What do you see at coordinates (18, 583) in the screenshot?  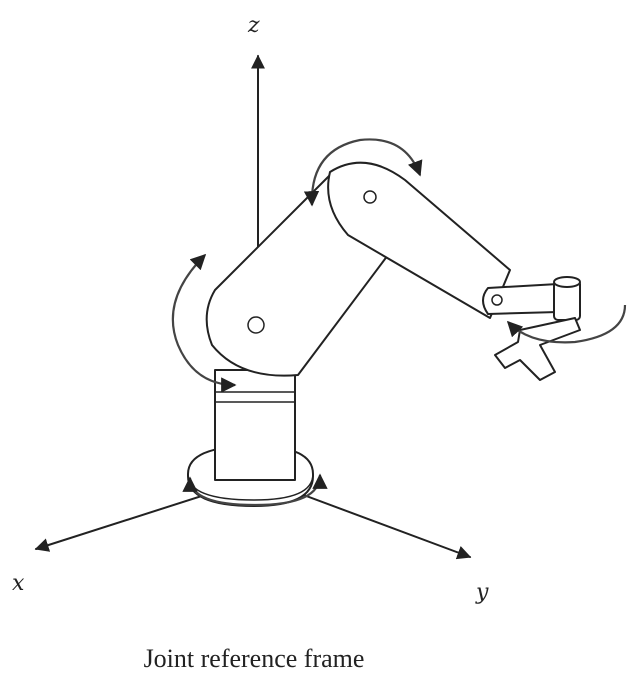 I see `x-axis-label: x` at bounding box center [18, 583].